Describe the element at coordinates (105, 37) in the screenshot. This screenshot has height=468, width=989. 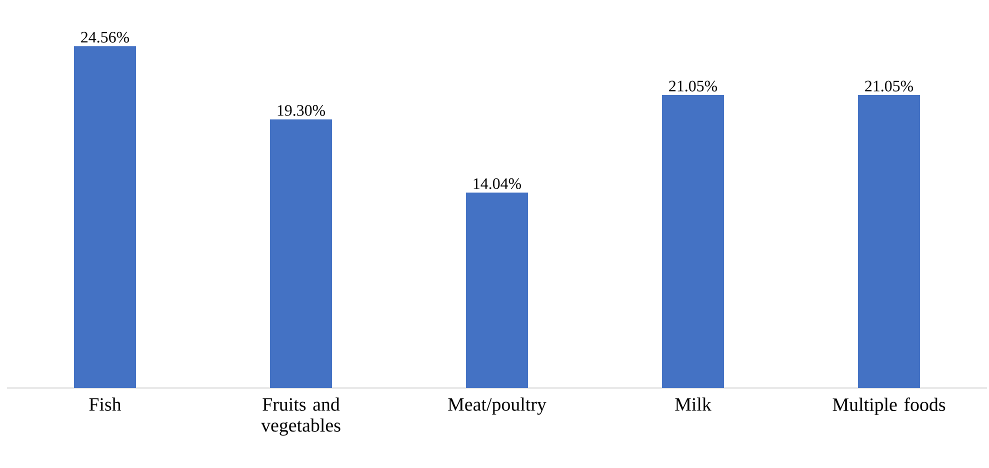
I see `data-label: 24.56%` at that location.